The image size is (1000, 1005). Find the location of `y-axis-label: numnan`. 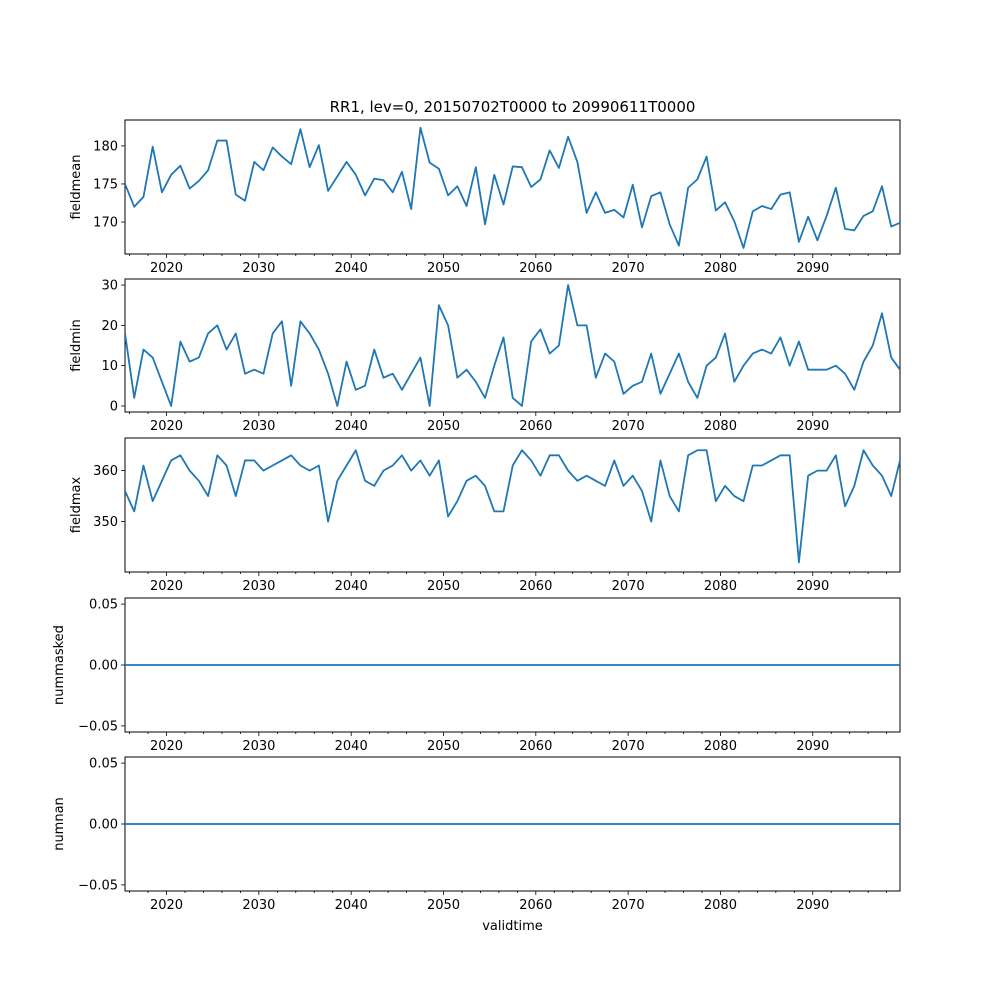

y-axis-label: numnan is located at coordinates (59, 824).